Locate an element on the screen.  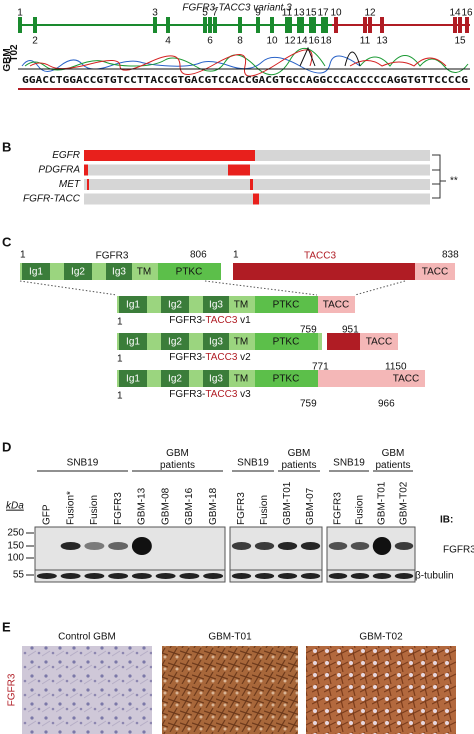
domain-label: TM is located at coordinates (241, 305).